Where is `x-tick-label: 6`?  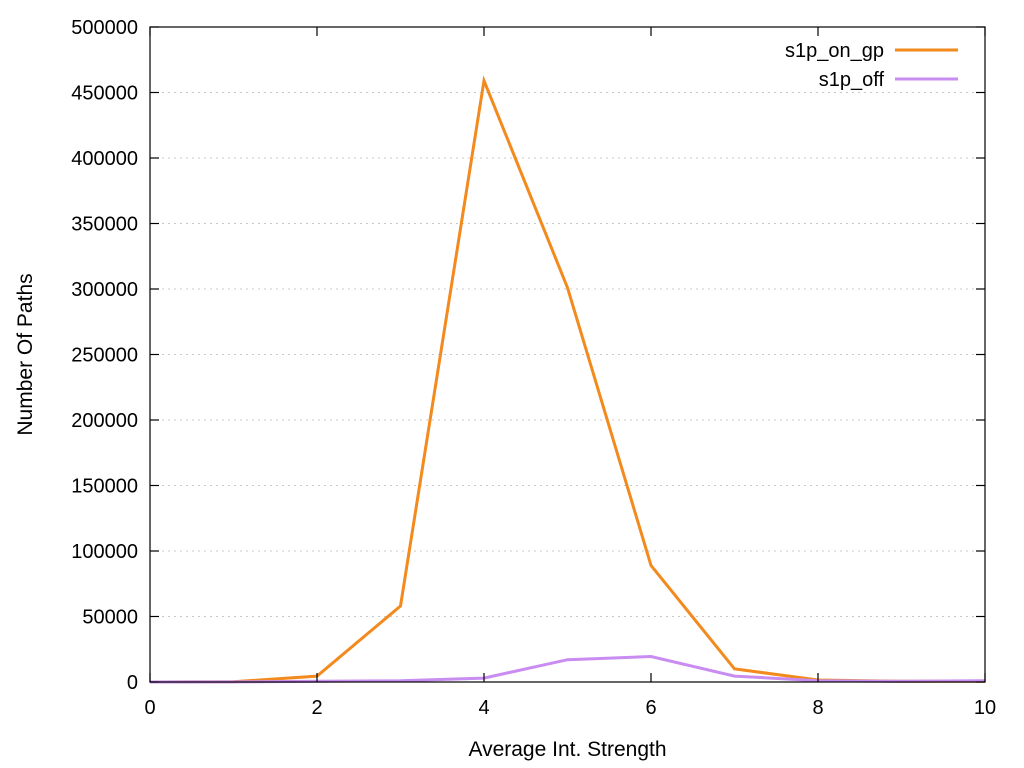 x-tick-label: 6 is located at coordinates (650, 708).